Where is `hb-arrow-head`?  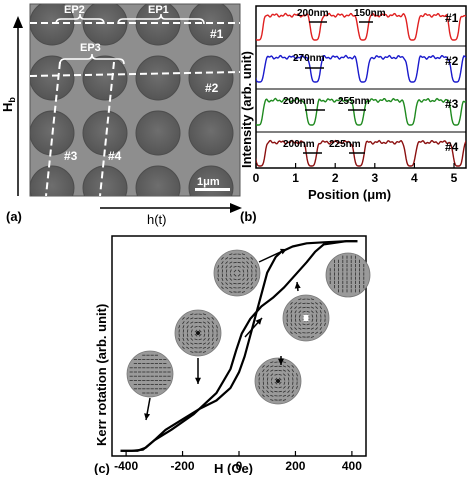 hb-arrow-head is located at coordinates (18, 22).